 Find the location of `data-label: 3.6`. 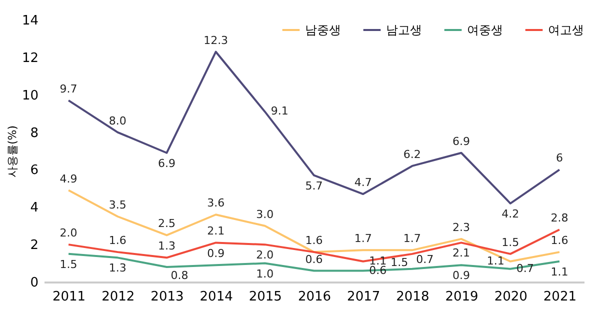

data-label: 3.6 is located at coordinates (216, 203).